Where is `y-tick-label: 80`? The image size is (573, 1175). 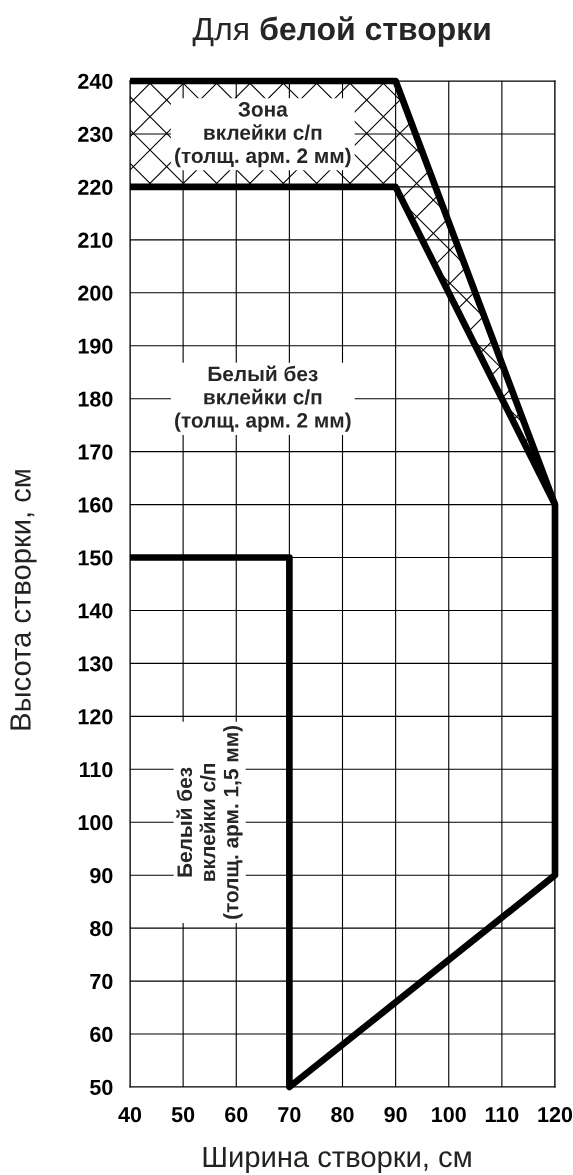 y-tick-label: 80 is located at coordinates (101, 928).